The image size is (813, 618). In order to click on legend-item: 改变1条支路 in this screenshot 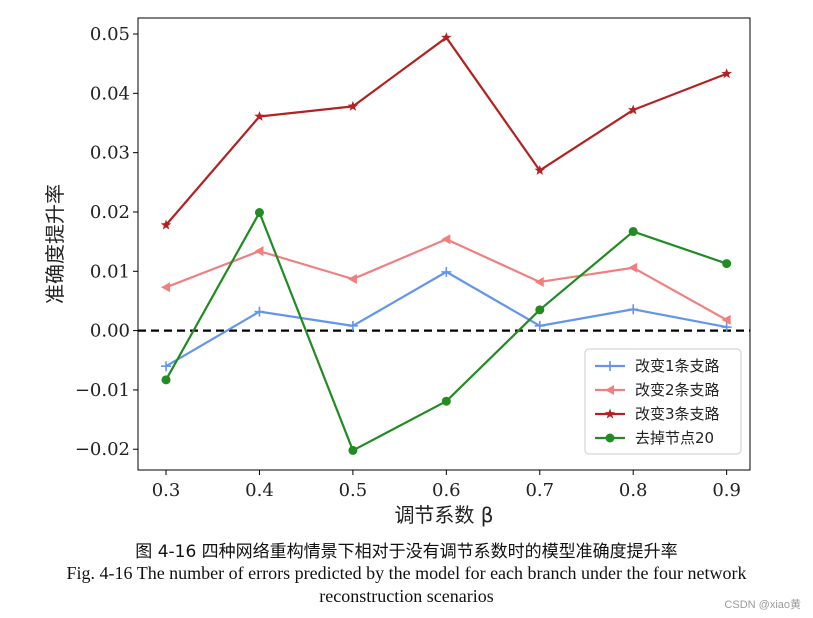, I will do `click(657, 366)`.